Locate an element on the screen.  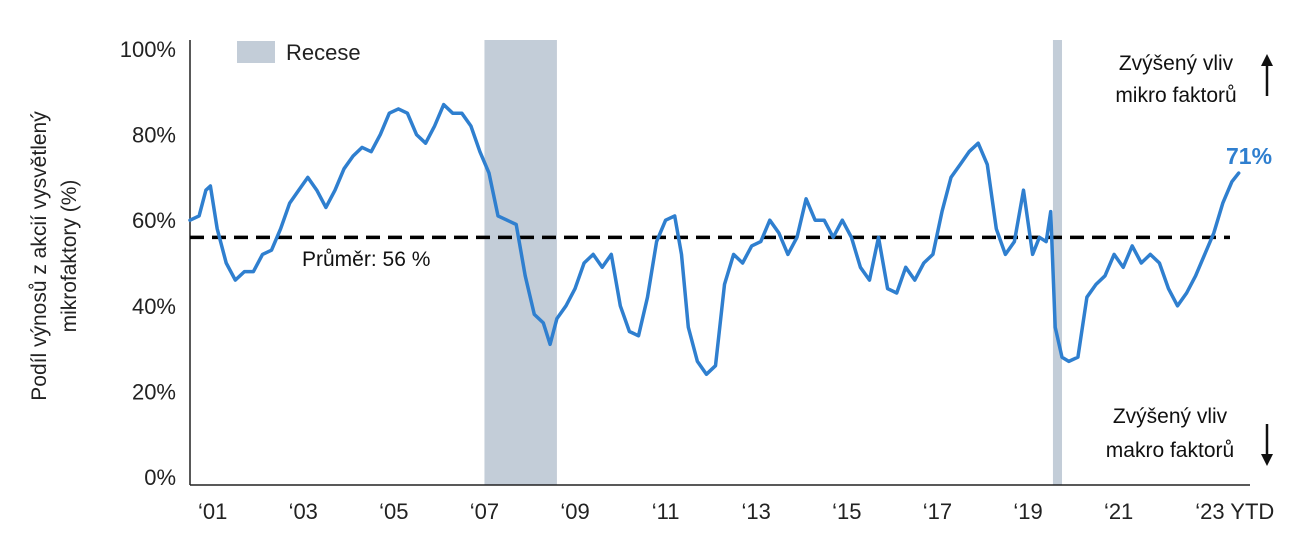
arrow-down-icon is located at coordinates (1267, 445).